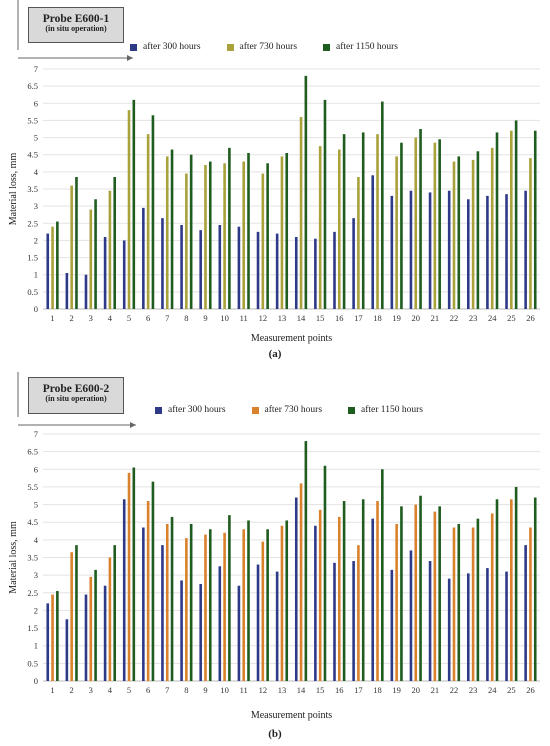 Image resolution: width=550 pixels, height=746 pixels. What do you see at coordinates (32, 558) in the screenshot?
I see `y-tick-label: 3.5` at bounding box center [32, 558].